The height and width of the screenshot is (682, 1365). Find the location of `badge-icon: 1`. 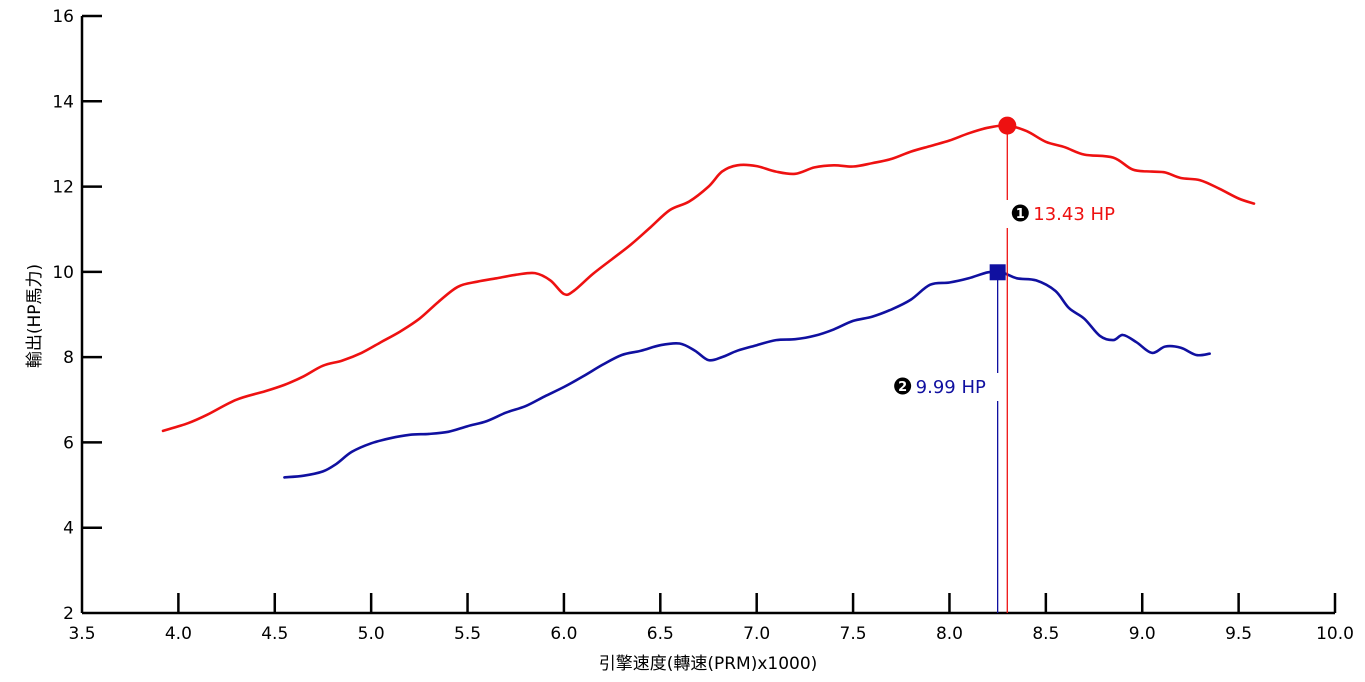

badge-icon: 1 is located at coordinates (1020, 213).